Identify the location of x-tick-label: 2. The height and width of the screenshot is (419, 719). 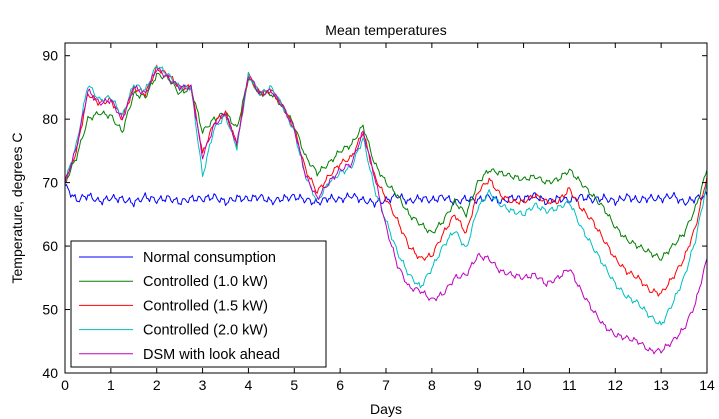
(157, 385).